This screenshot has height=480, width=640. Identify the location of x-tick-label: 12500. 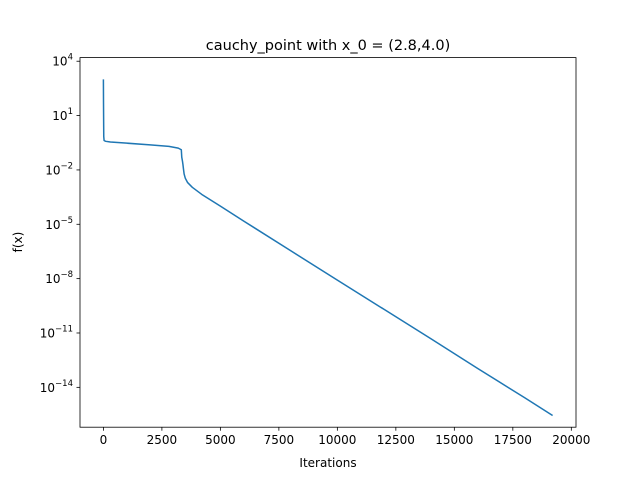
(396, 440).